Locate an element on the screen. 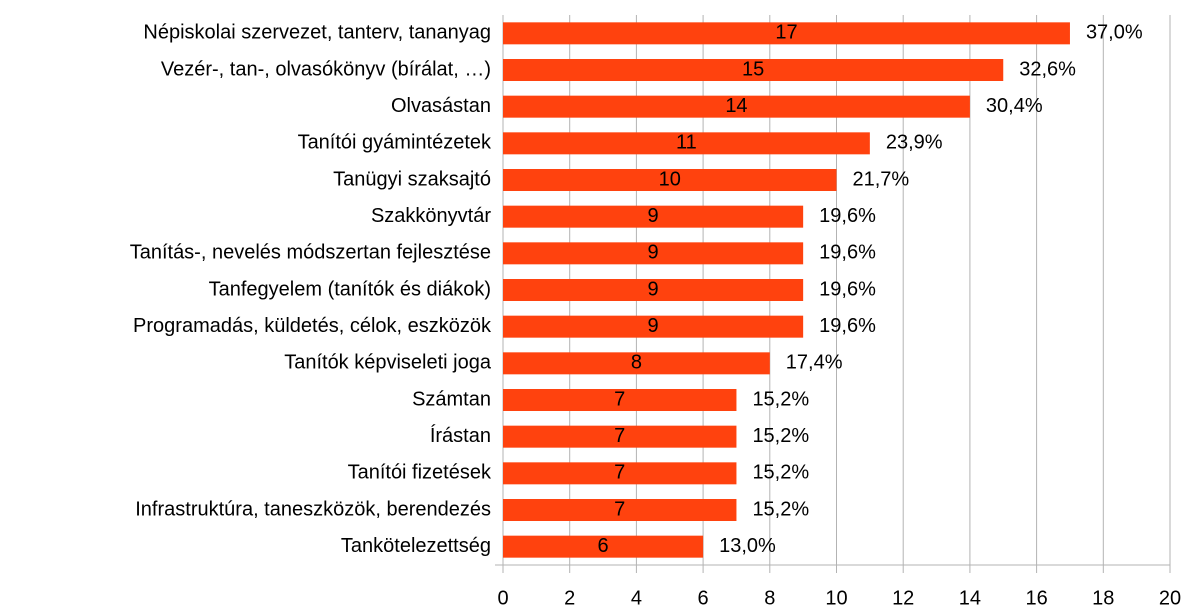 Image resolution: width=1187 pixels, height=610 pixels. category-label: Tanügyi szaksajtó is located at coordinates (412, 179).